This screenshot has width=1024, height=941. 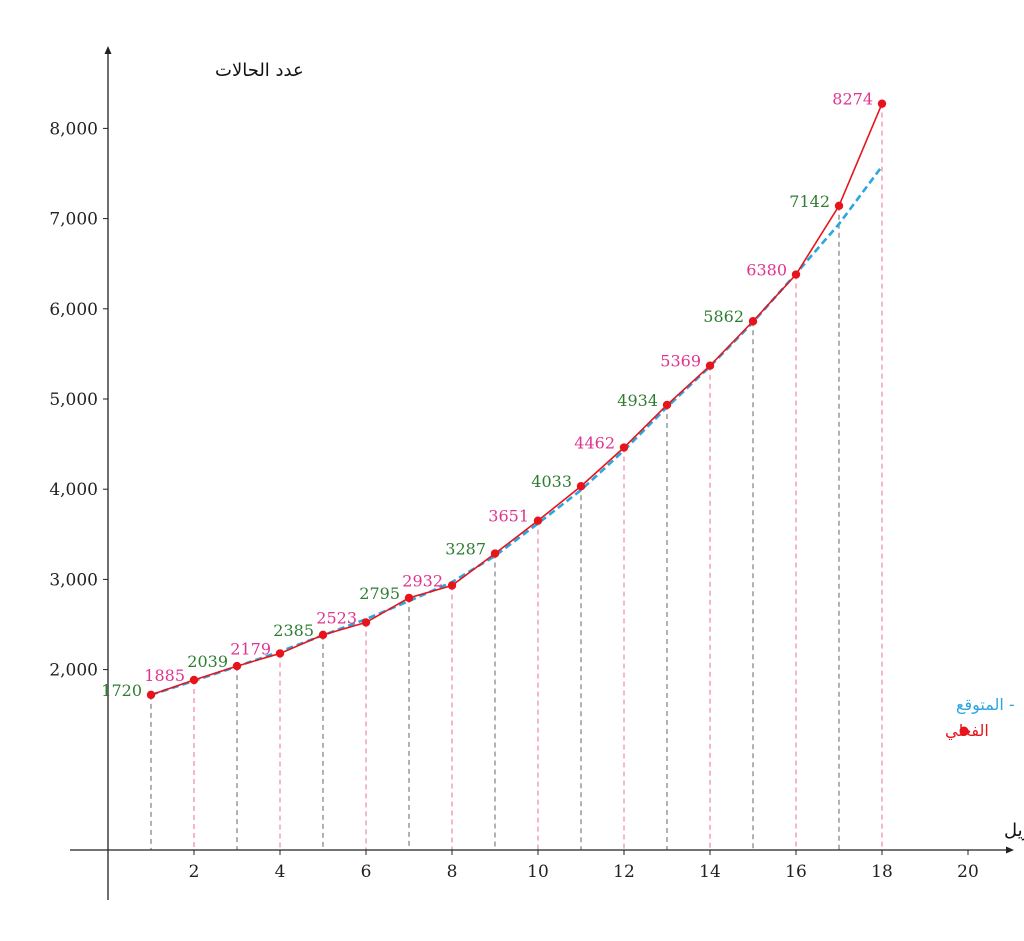 What do you see at coordinates (538, 872) in the screenshot?
I see `x-tick-label: 10` at bounding box center [538, 872].